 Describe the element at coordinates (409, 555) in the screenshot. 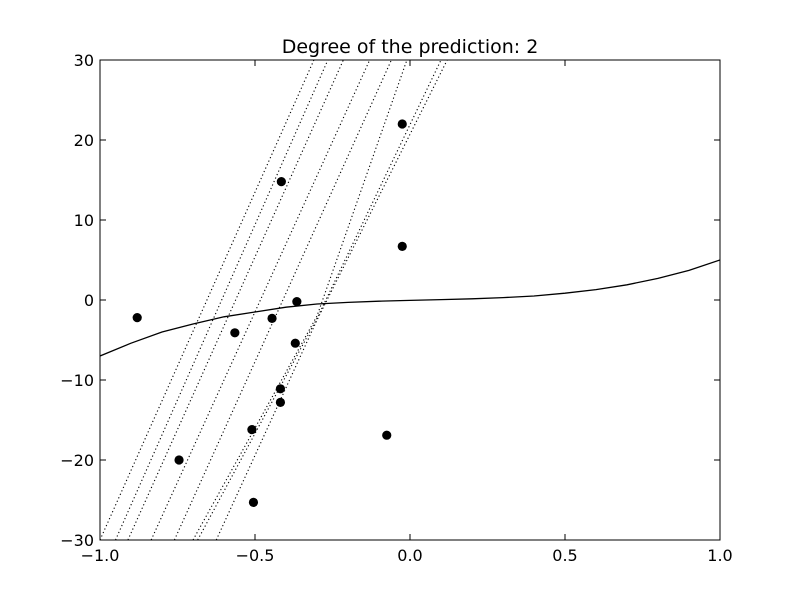

I see `x-tick-label-3: 0.0` at that location.